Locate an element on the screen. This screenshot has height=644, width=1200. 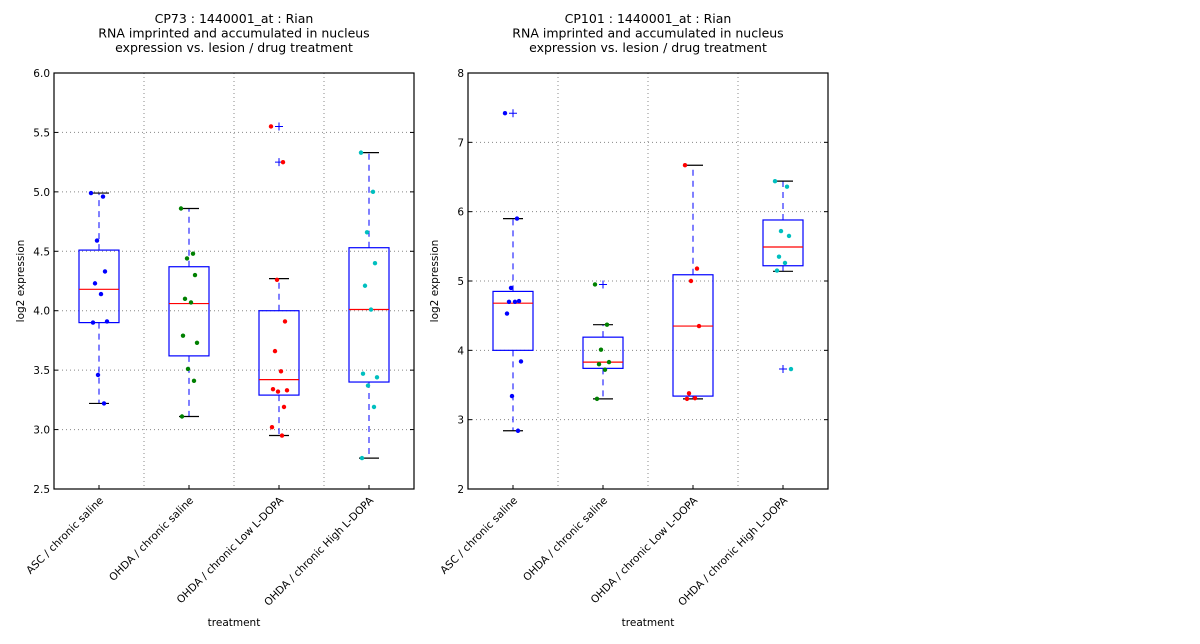
y-tick-label: 5.0 is located at coordinates (41, 193).